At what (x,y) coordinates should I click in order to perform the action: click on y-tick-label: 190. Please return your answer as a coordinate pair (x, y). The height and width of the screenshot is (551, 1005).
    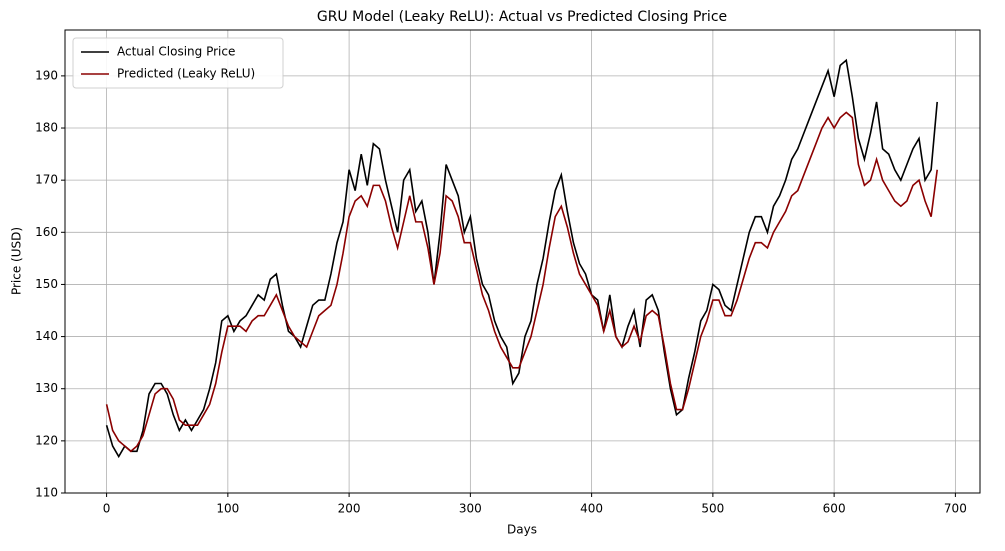
    Looking at the image, I should click on (46, 75).